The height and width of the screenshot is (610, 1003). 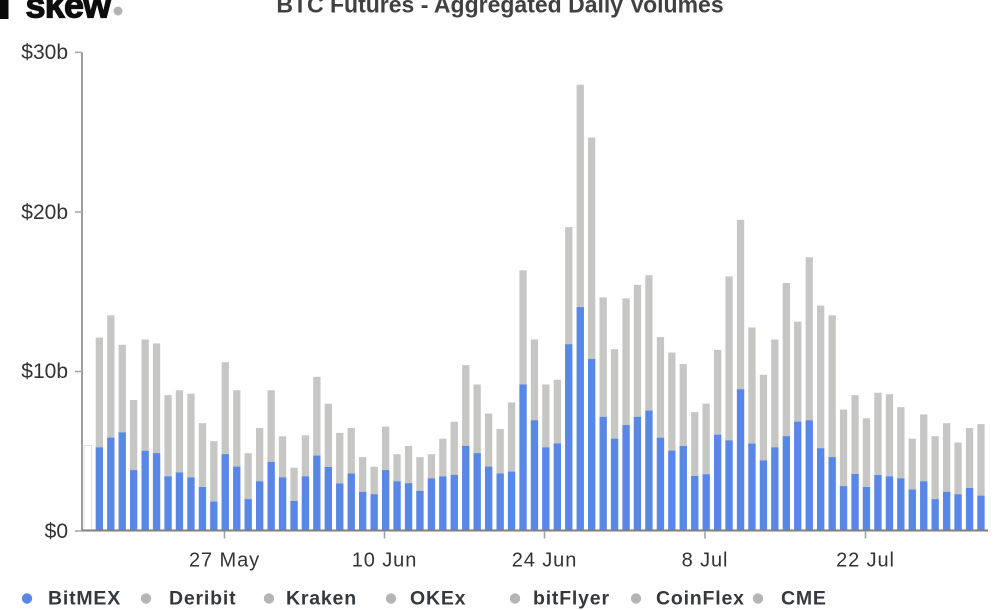 I want to click on svg-text:BTC Futures - Aggregated Daily: BTC Futures - Aggregated Daily Volumes, so click(x=499, y=9).